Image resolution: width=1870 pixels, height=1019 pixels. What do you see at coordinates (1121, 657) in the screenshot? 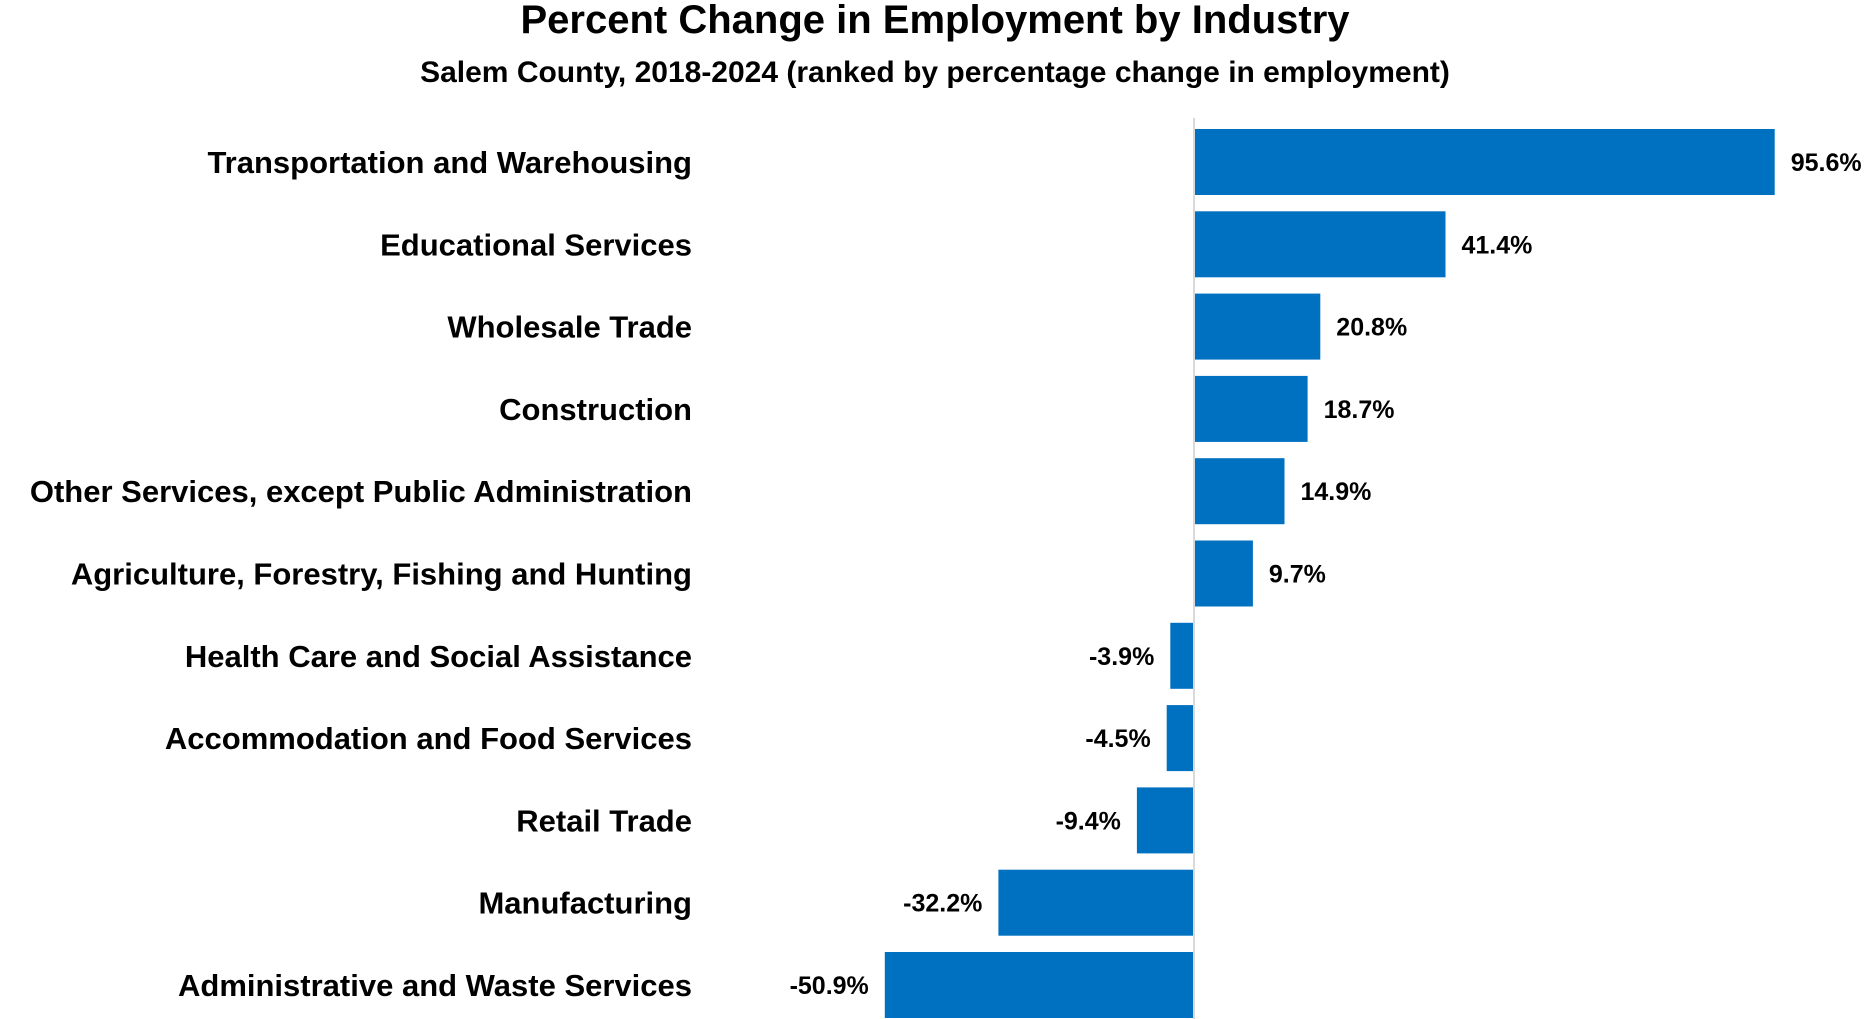
I see `data-label-health-care-and-social-assistance: -3.9%` at bounding box center [1121, 657].